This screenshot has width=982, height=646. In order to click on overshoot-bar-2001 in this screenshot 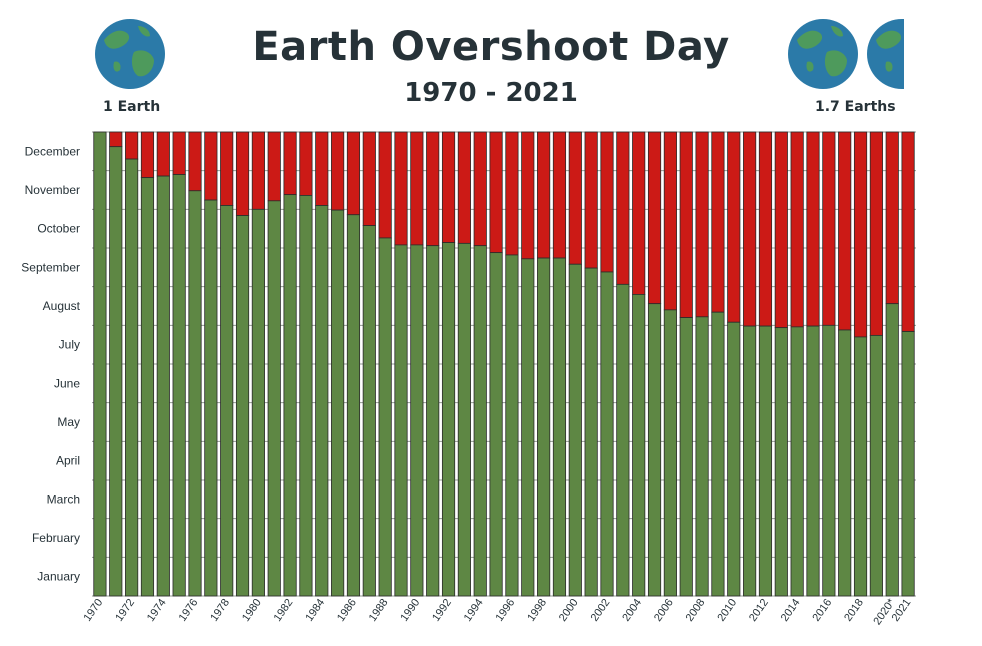, I will do `click(591, 200)`.